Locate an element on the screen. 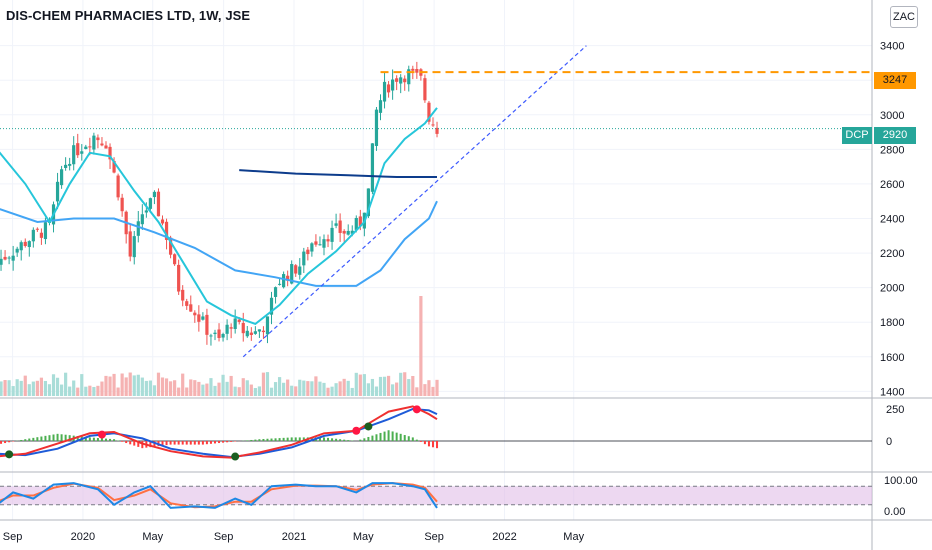 The height and width of the screenshot is (550, 932). ticker-tag: DCP is located at coordinates (857, 135).